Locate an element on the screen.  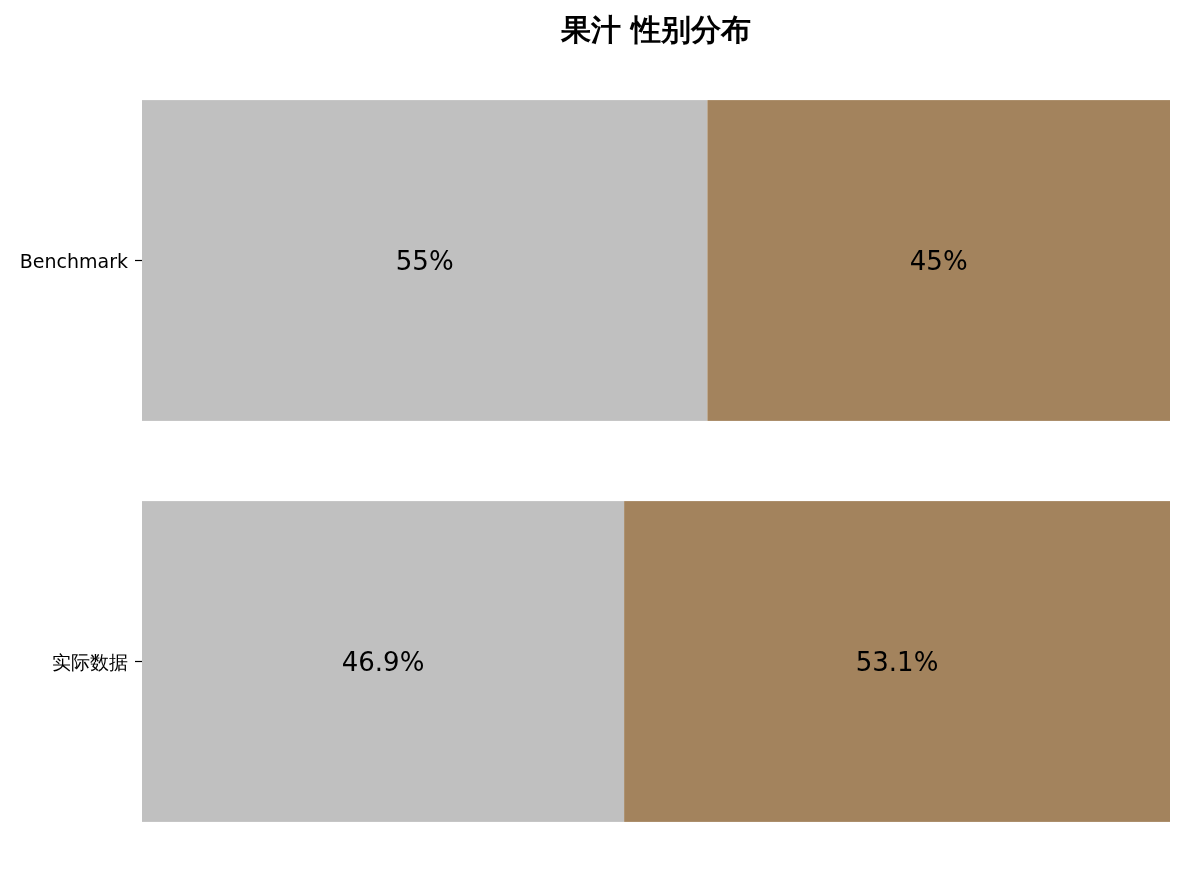
data-label: 45% is located at coordinates (938, 260).